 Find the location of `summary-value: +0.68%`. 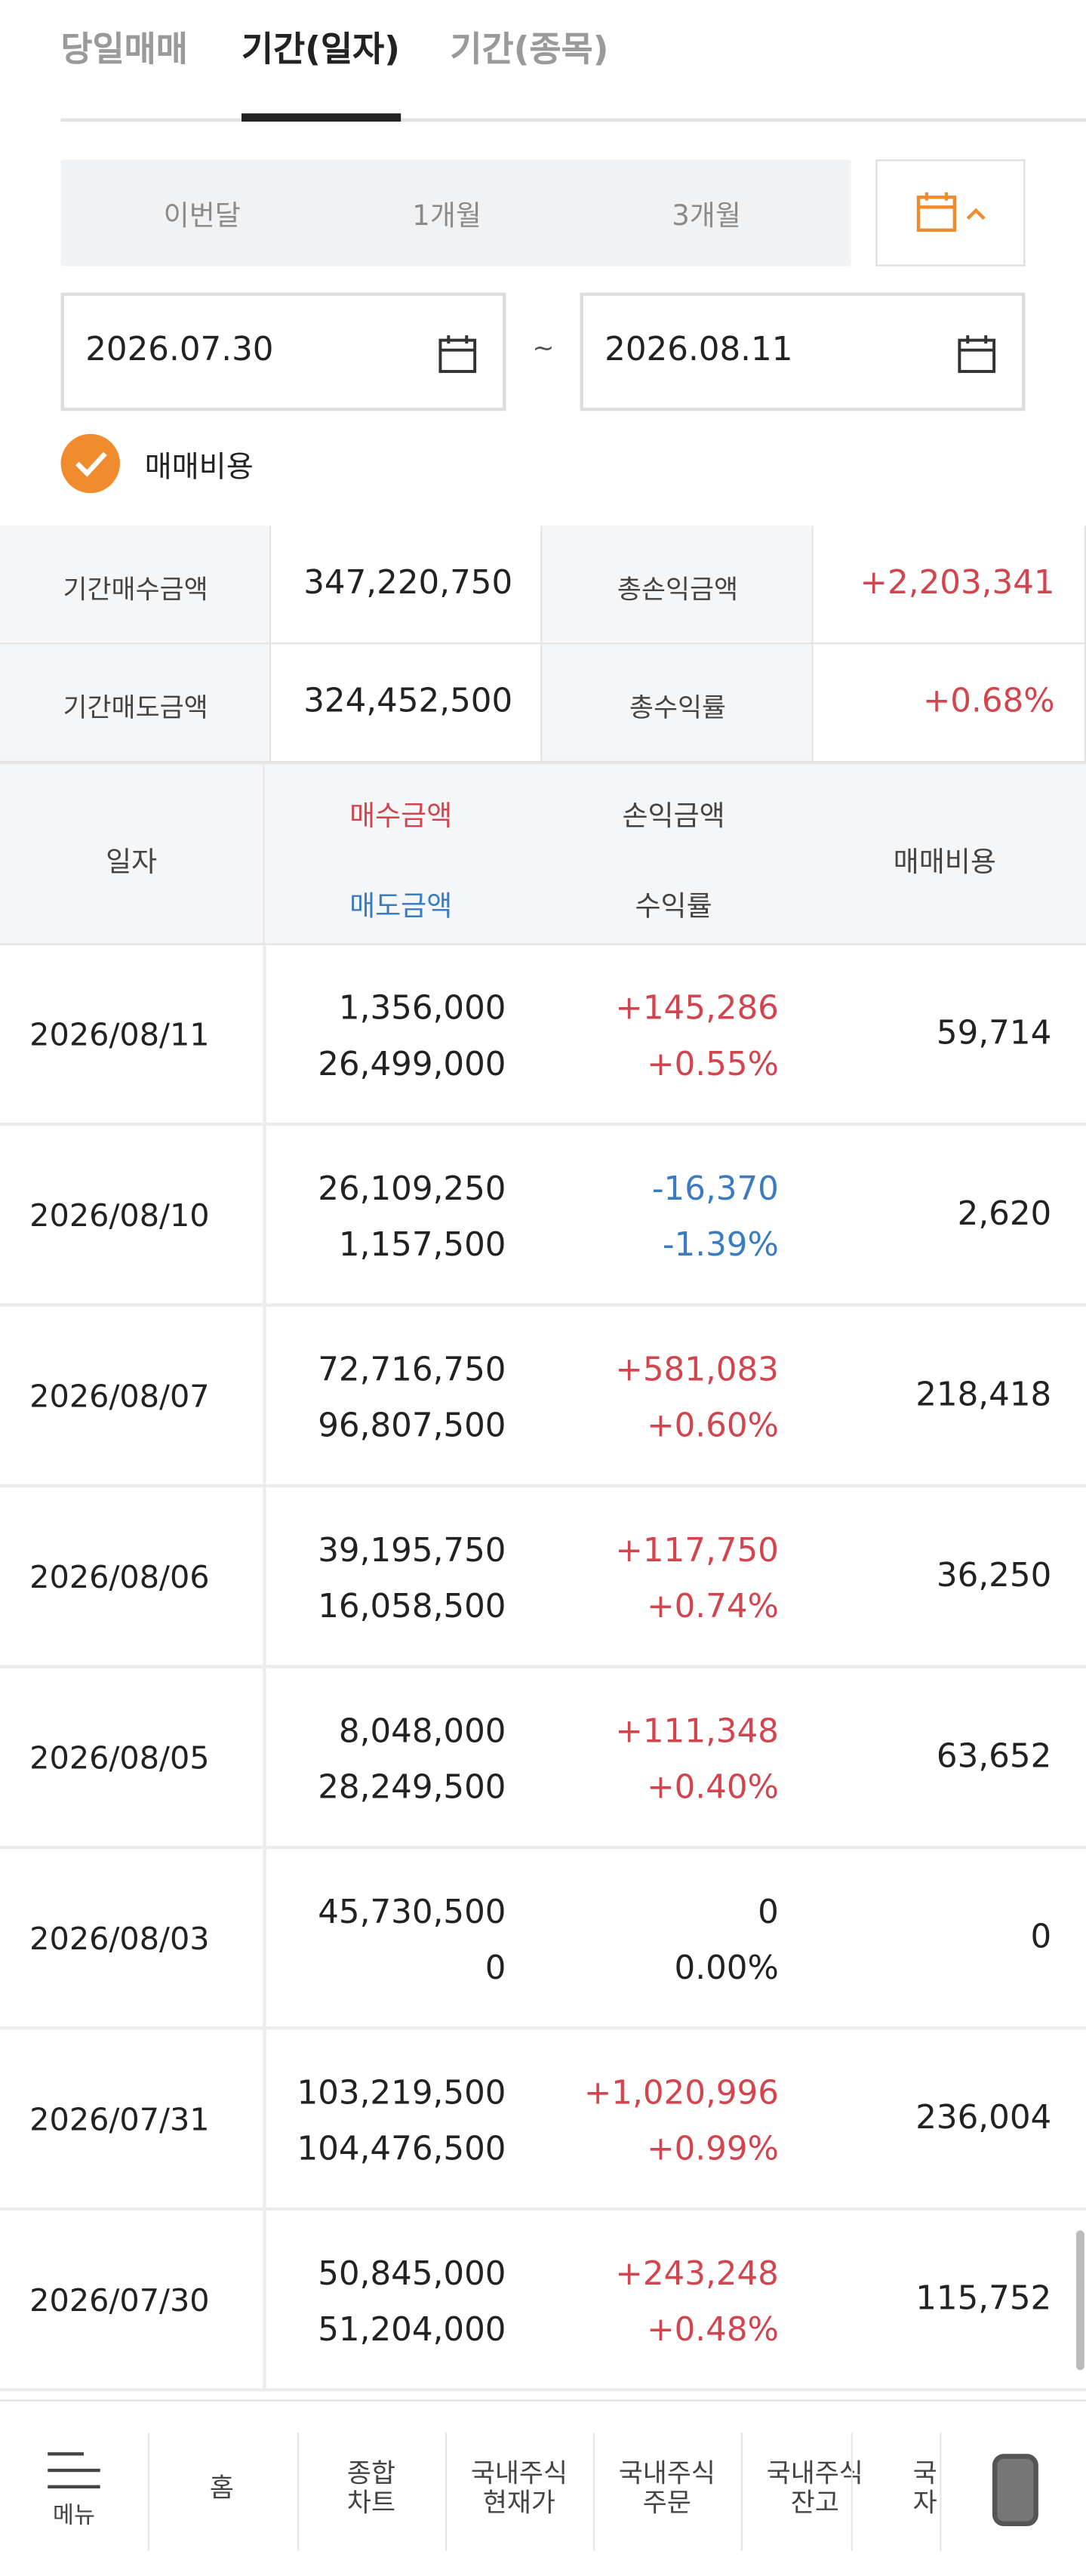

summary-value: +0.68% is located at coordinates (989, 700).